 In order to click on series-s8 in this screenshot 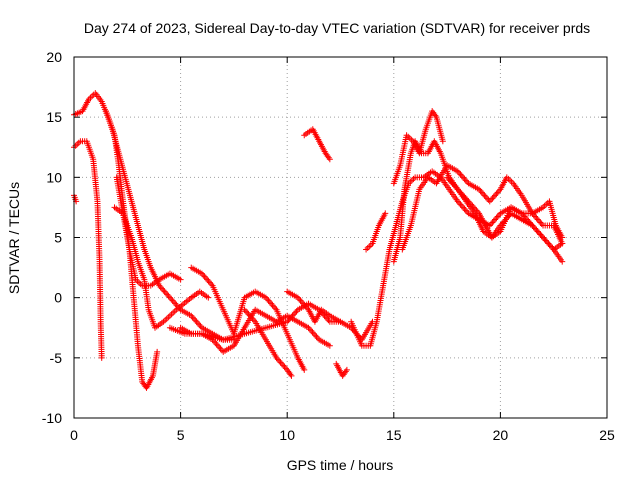, I will do `click(248, 318)`.